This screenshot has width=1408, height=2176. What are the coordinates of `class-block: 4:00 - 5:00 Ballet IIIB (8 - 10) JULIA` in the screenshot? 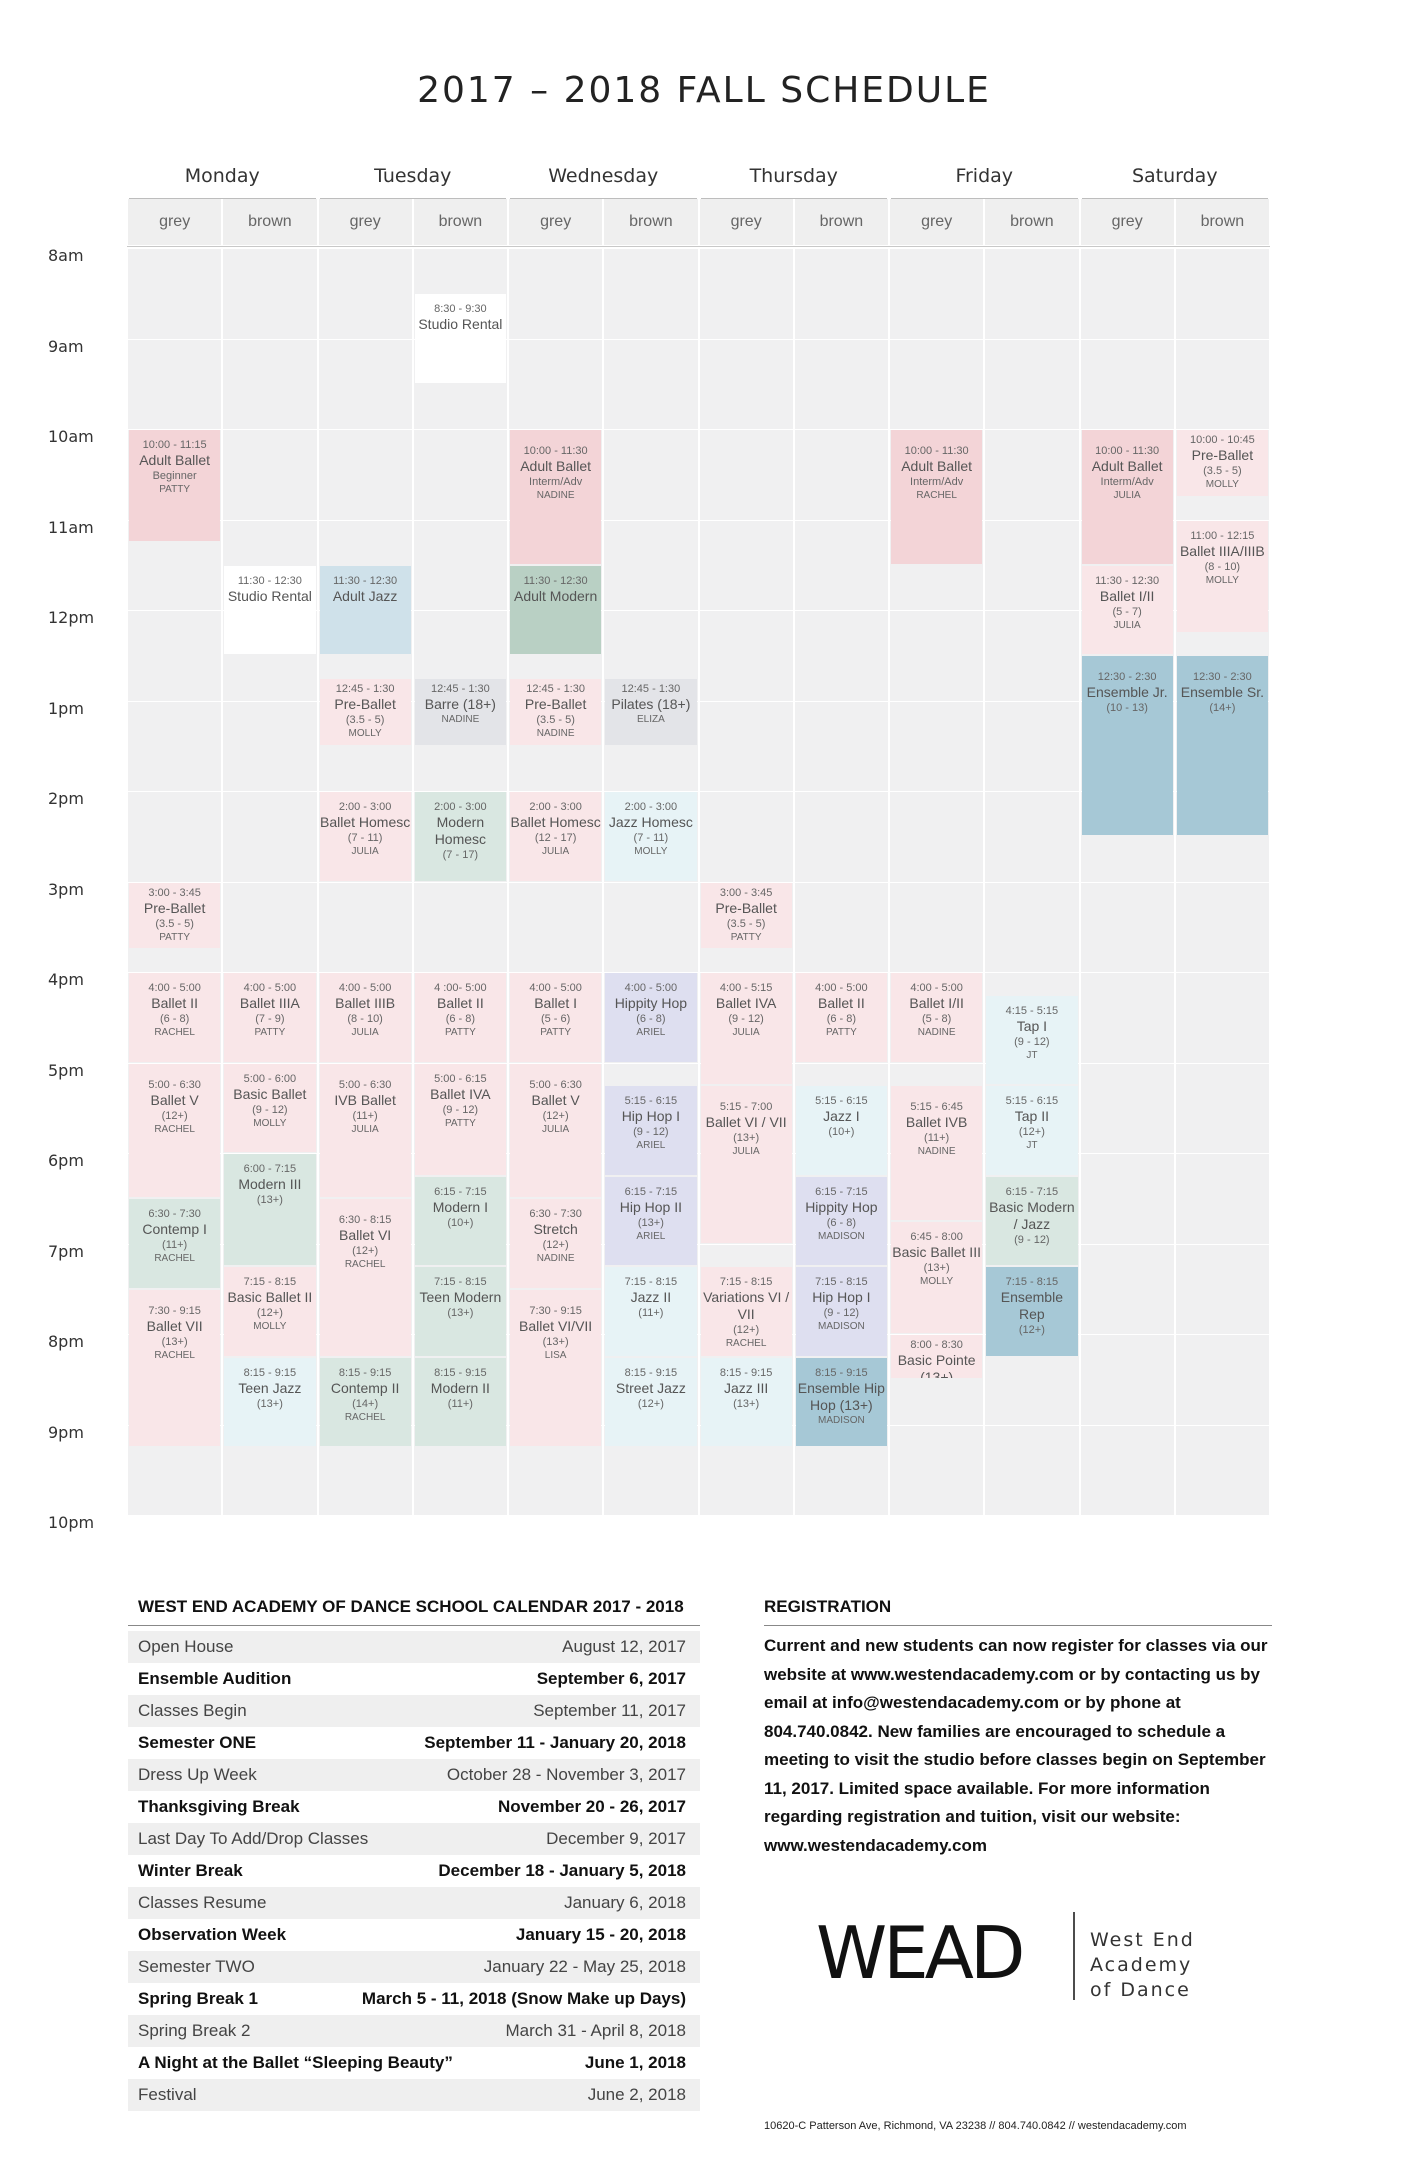 It's located at (365, 1017).